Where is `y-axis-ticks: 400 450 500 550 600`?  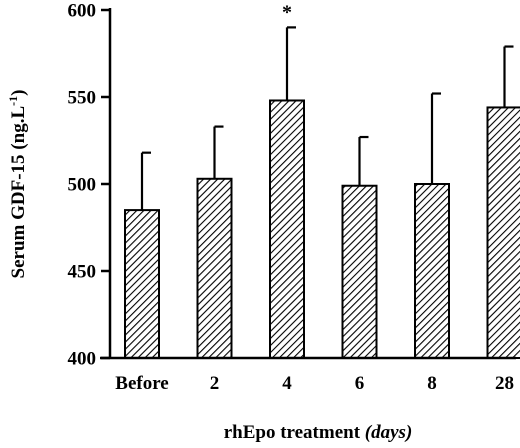 y-axis-ticks: 400 450 500 550 600 is located at coordinates (89, 185).